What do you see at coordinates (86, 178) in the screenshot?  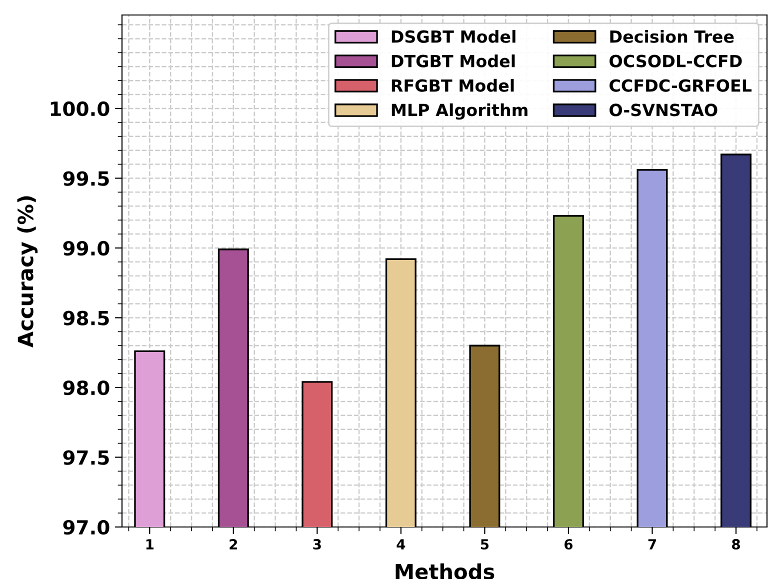 I see `y-tick-label: 99.5` at bounding box center [86, 178].